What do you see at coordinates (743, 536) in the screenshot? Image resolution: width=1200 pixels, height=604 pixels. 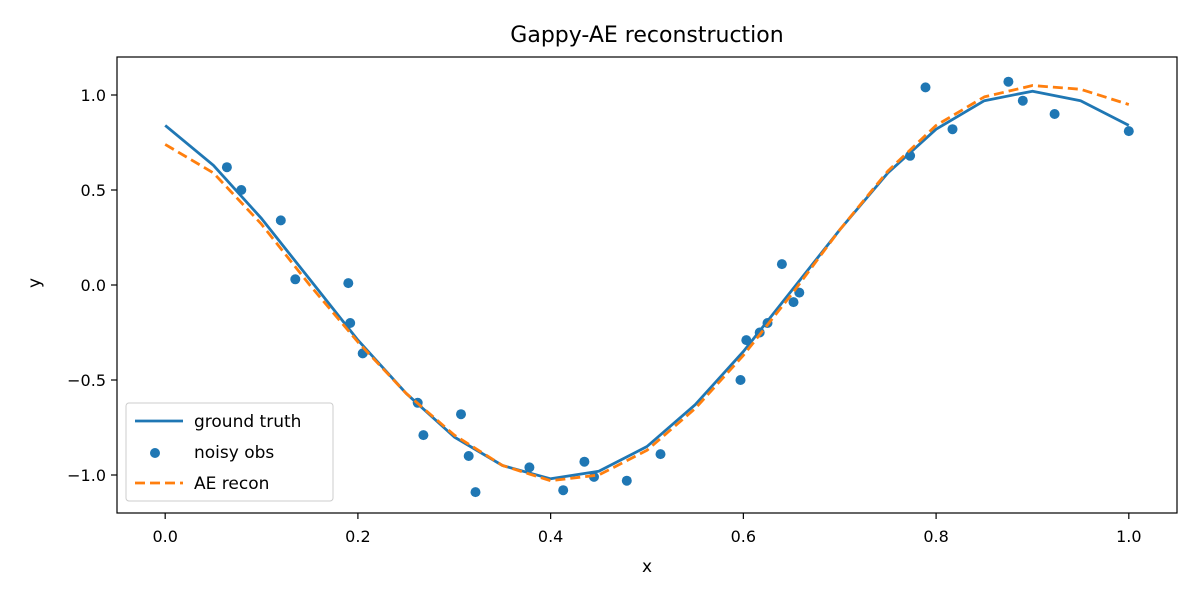 I see `x-tick-label: 0.6` at bounding box center [743, 536].